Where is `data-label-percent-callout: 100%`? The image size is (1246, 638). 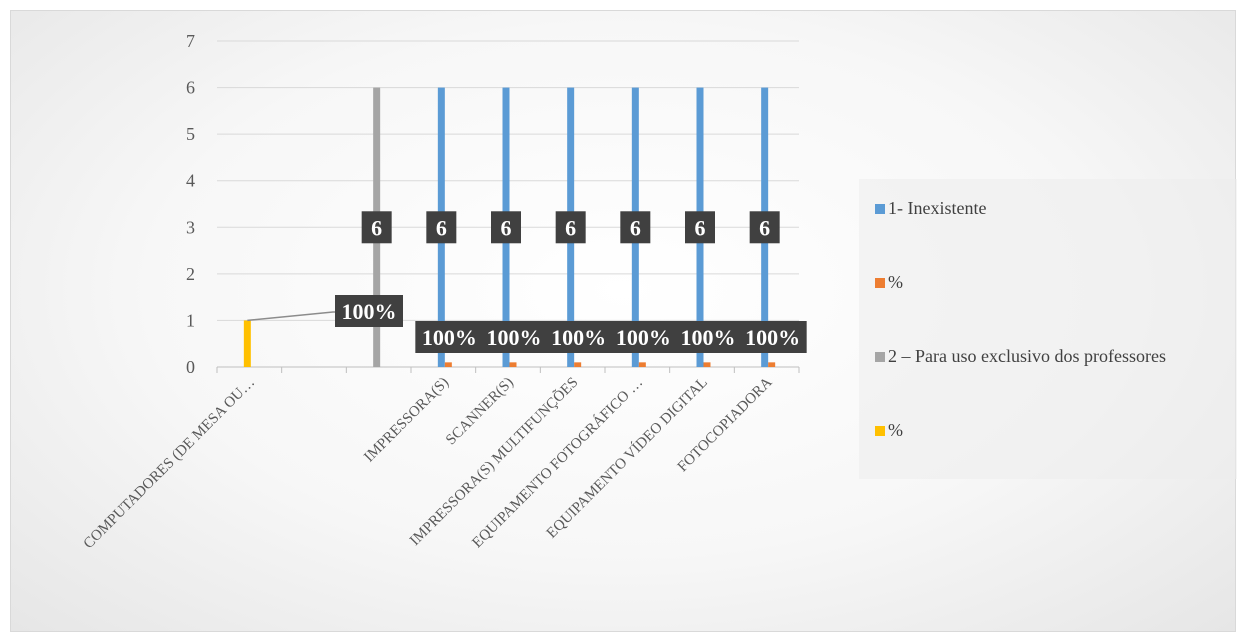 data-label-percent-callout: 100% is located at coordinates (369, 311).